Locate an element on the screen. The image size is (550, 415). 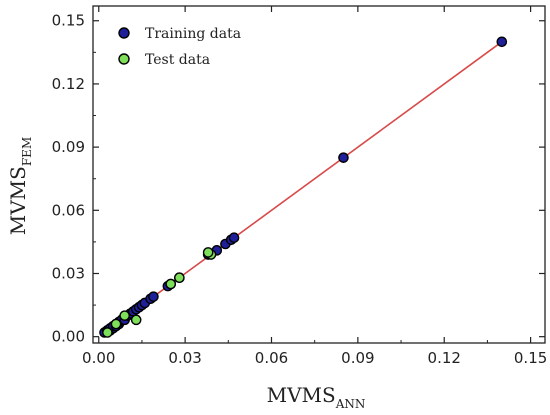
y-axis-title-sub: FEM is located at coordinates (27, 151).